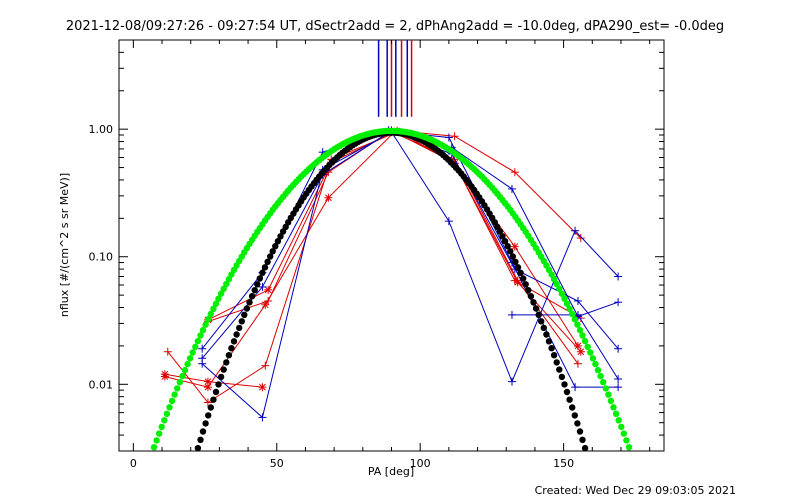  I want to click on x-tick-label: 50, so click(277, 463).